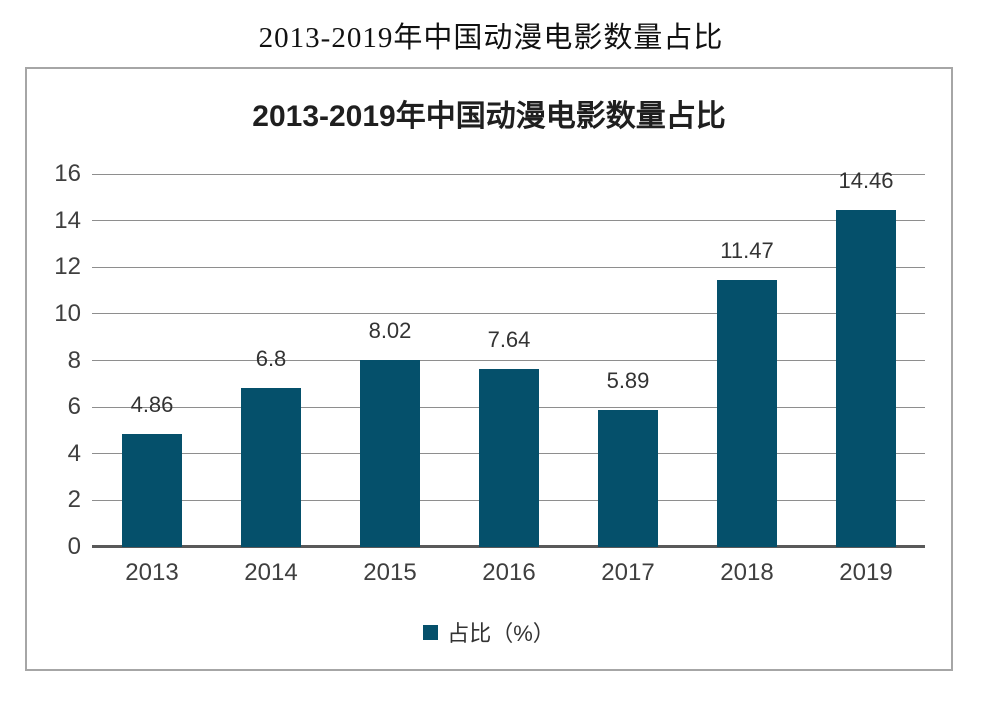 The height and width of the screenshot is (702, 982). I want to click on x-axis-label-2017: 2017, so click(628, 572).